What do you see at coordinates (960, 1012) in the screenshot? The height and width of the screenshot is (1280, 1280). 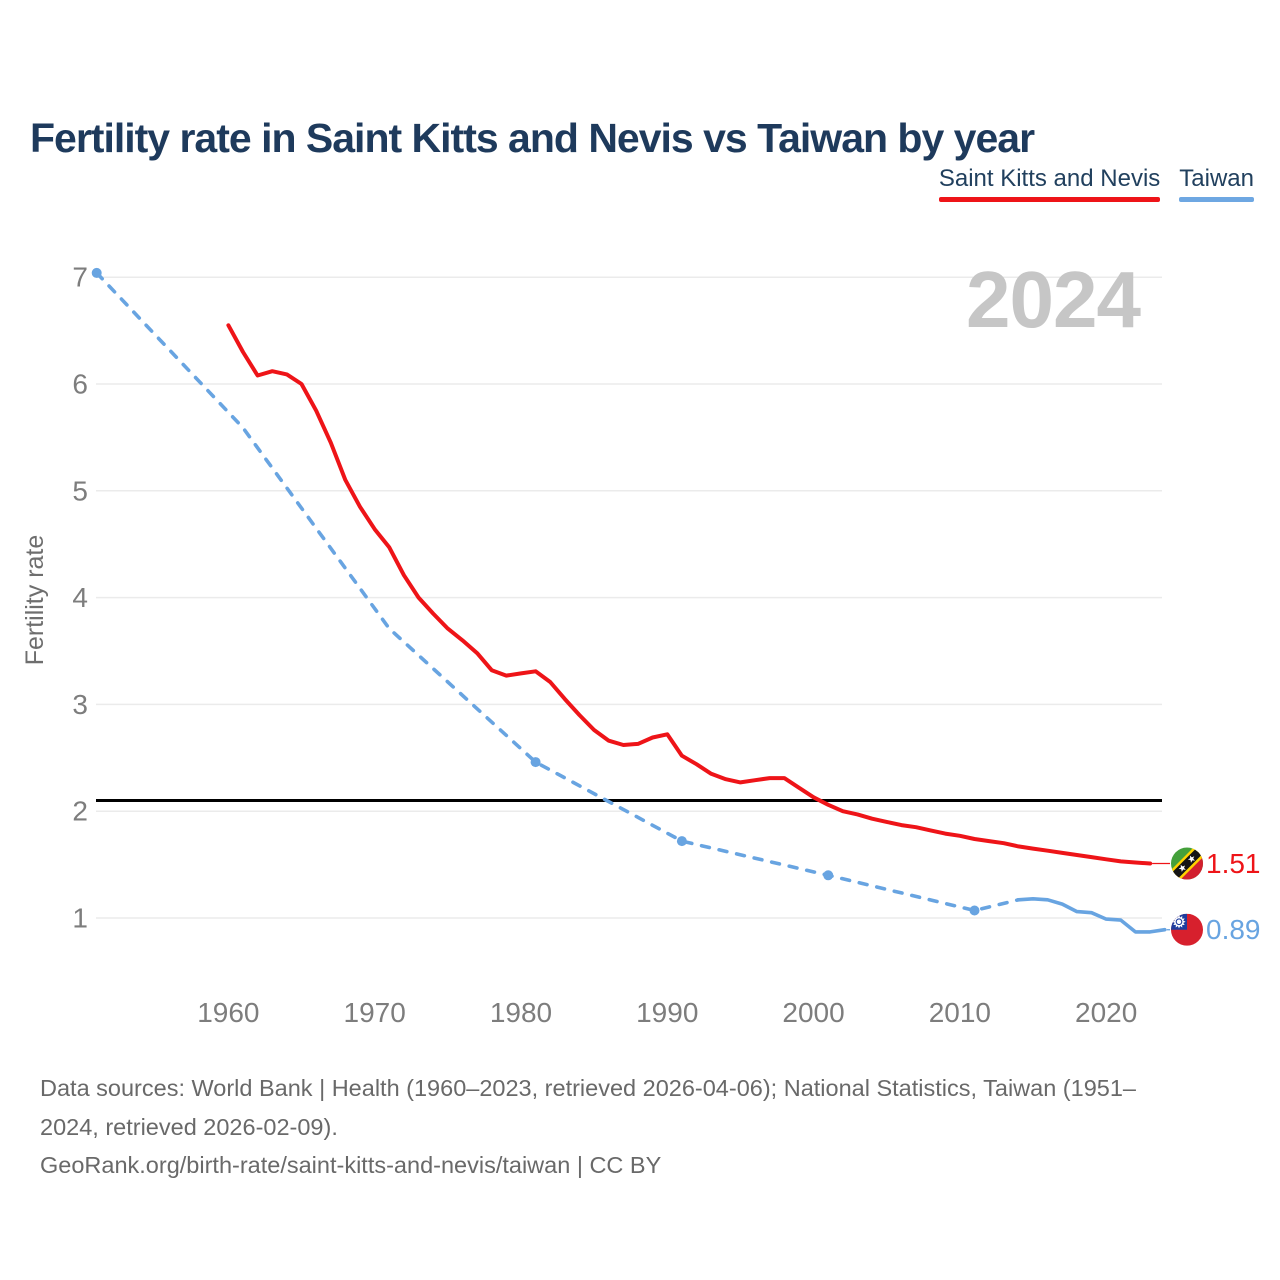 I see `x-tick-label: 2010` at bounding box center [960, 1012].